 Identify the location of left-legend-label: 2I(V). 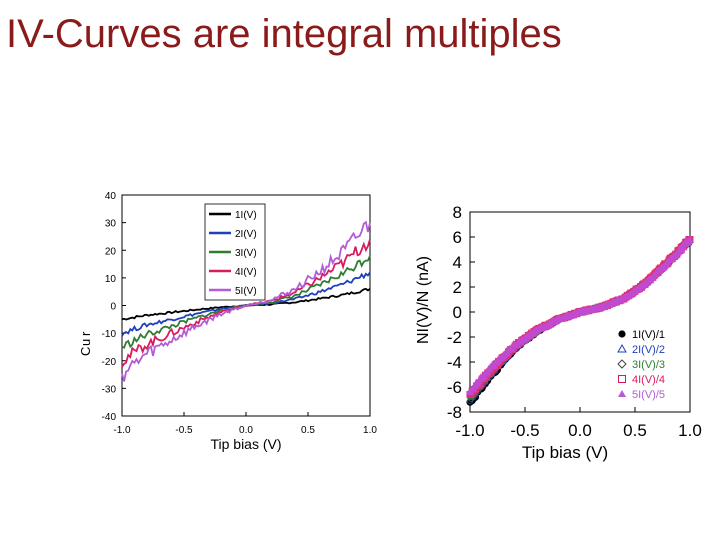
(246, 234).